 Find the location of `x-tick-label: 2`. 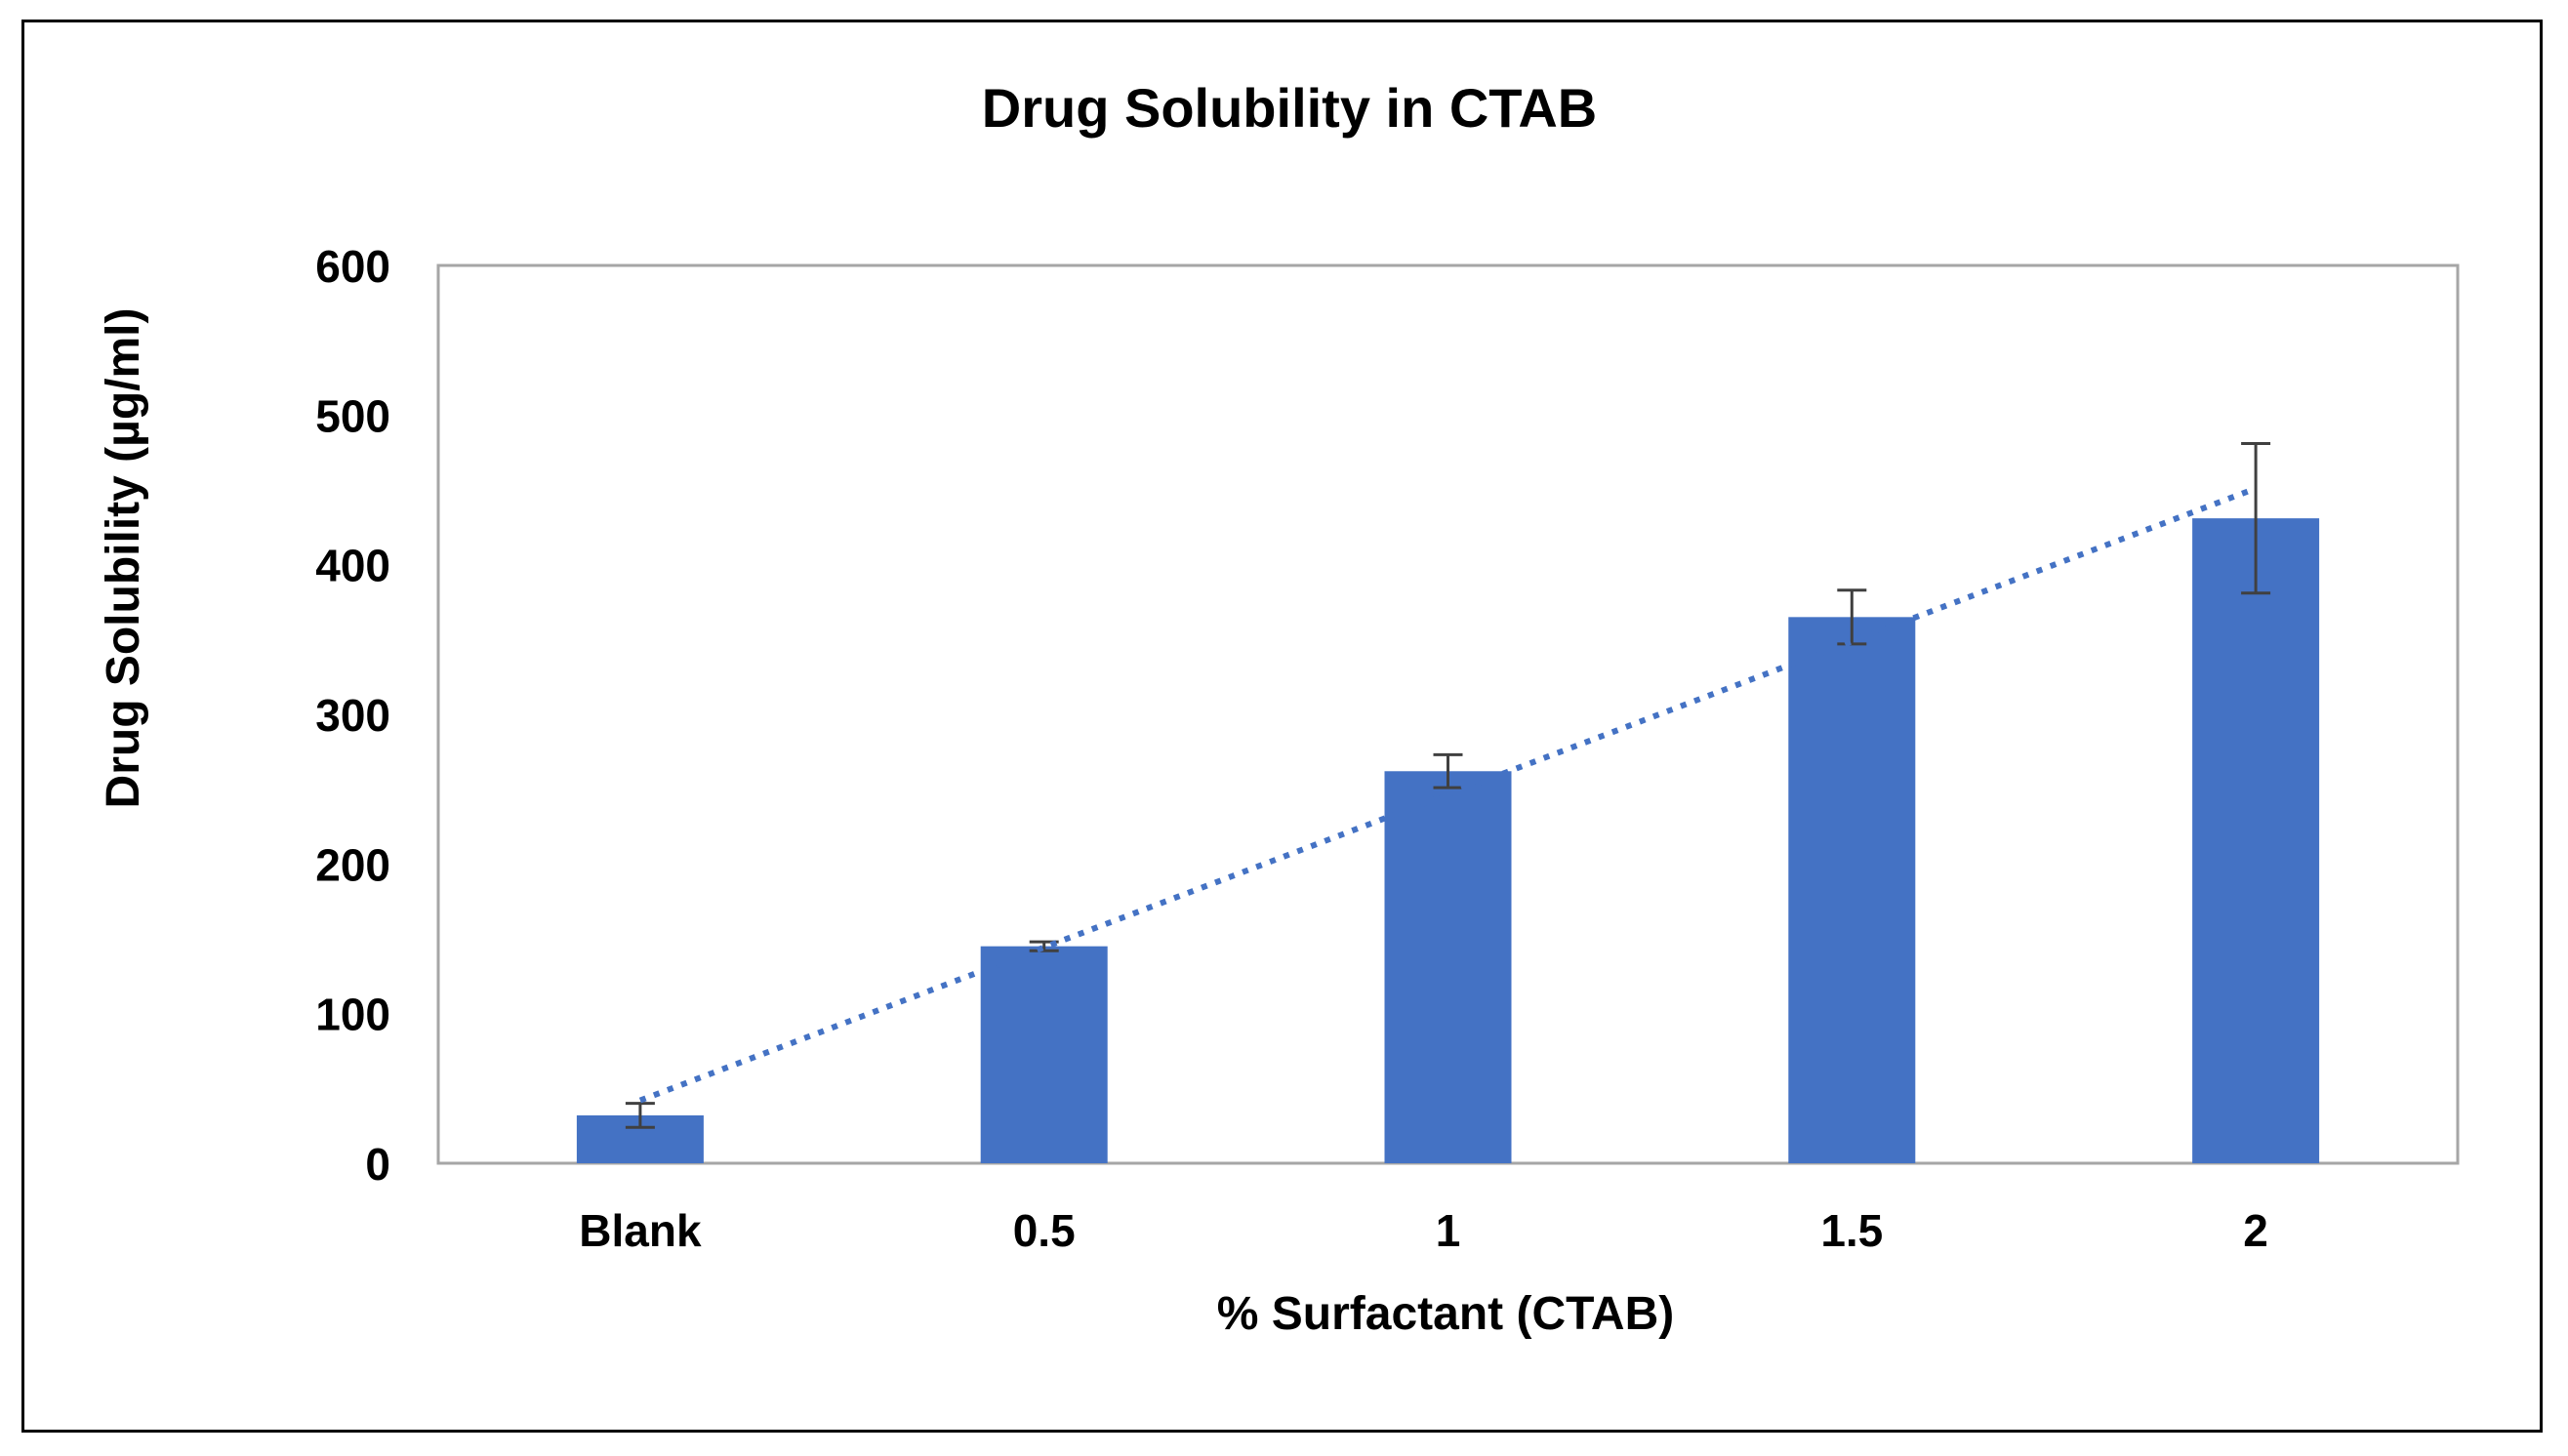

x-tick-label: 2 is located at coordinates (2255, 1230).